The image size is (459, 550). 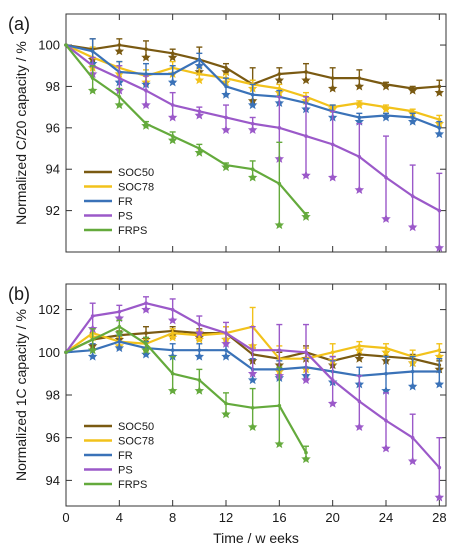 What do you see at coordinates (65, 517) in the screenshot?
I see `x-tick-label: 0` at bounding box center [65, 517].